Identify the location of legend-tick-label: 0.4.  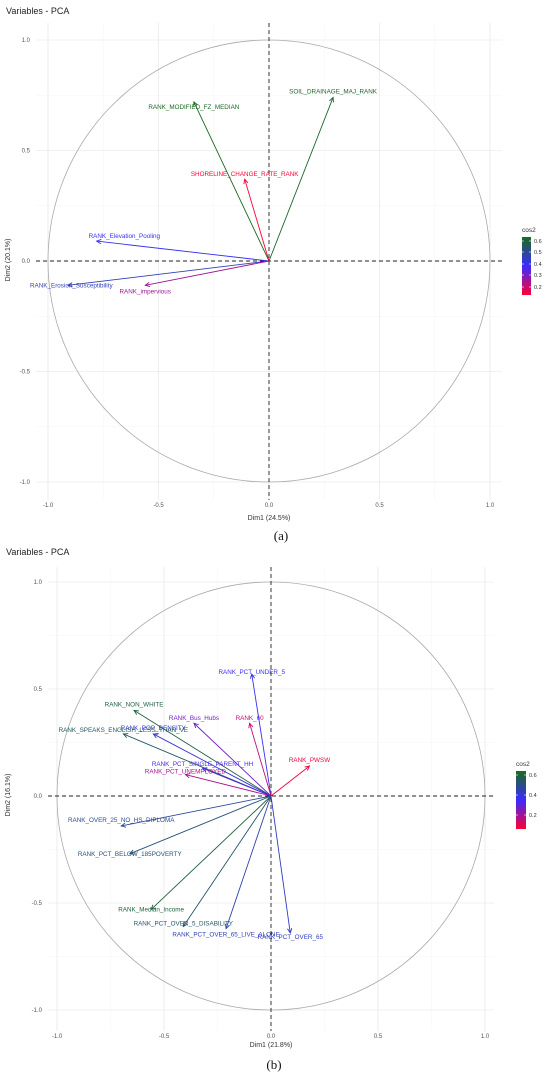
(538, 265).